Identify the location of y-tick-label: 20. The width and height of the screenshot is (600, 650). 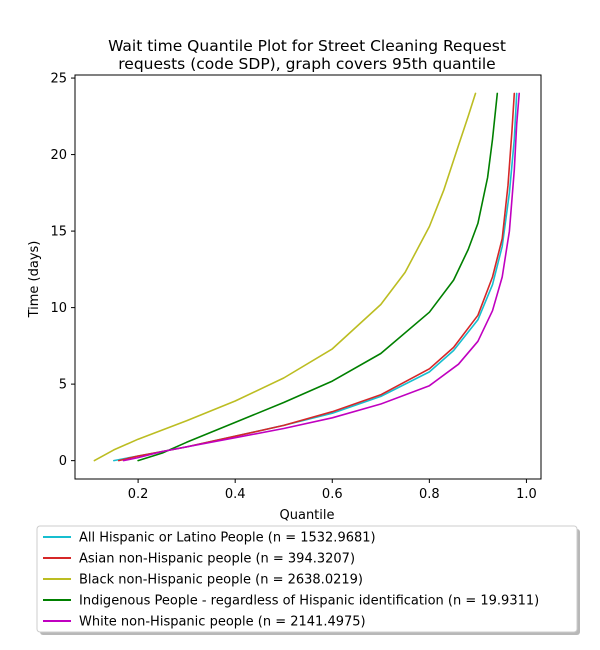
(58, 155).